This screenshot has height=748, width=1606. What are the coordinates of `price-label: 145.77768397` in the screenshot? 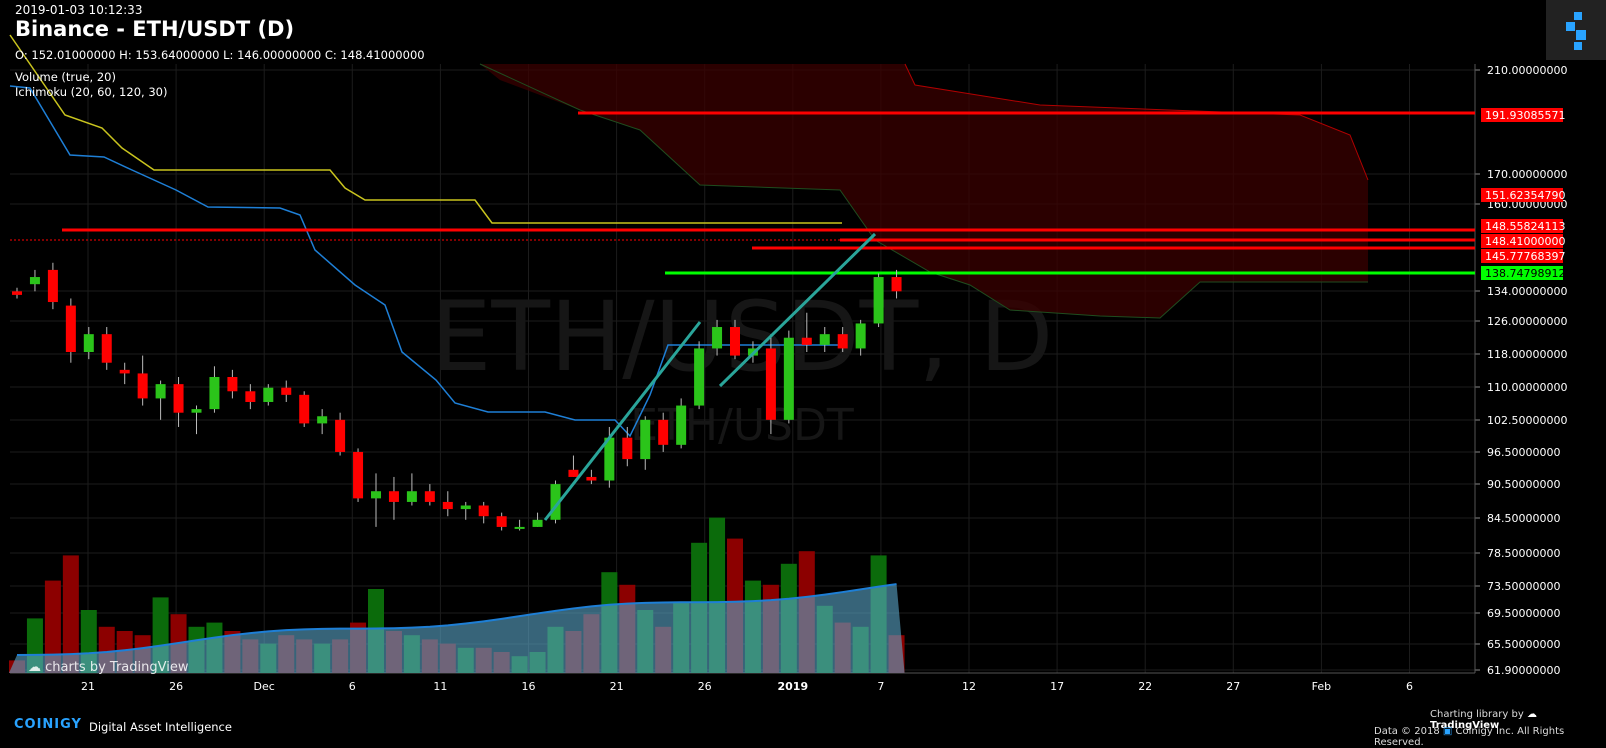 It's located at (1525, 256).